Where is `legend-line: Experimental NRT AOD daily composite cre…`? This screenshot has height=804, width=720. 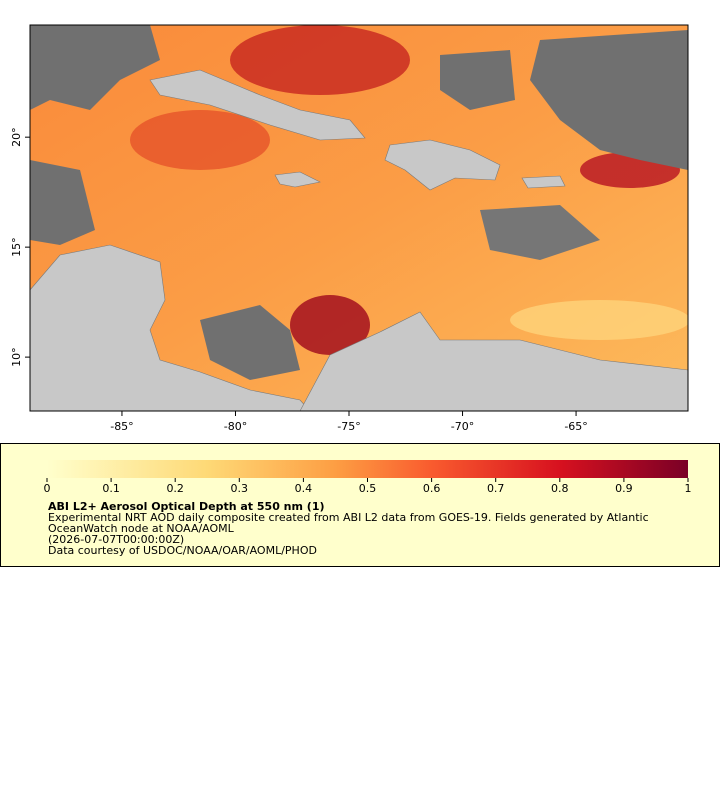 legend-line: Experimental NRT AOD daily composite cre… is located at coordinates (348, 517).